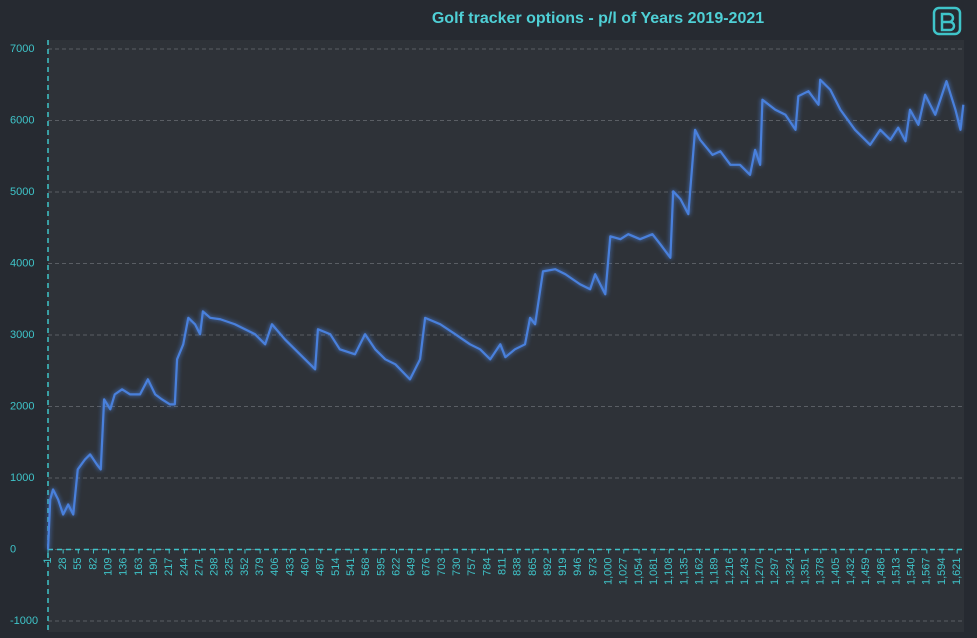 The width and height of the screenshot is (977, 638). I want to click on x-tick-label: 1,378, so click(821, 572).